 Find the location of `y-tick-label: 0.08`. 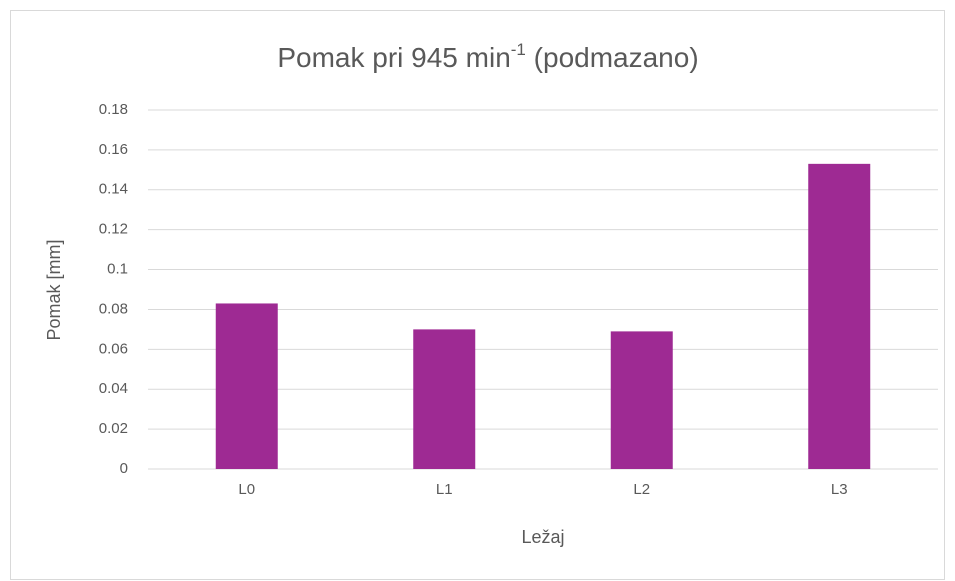

y-tick-label: 0.08 is located at coordinates (113, 308).